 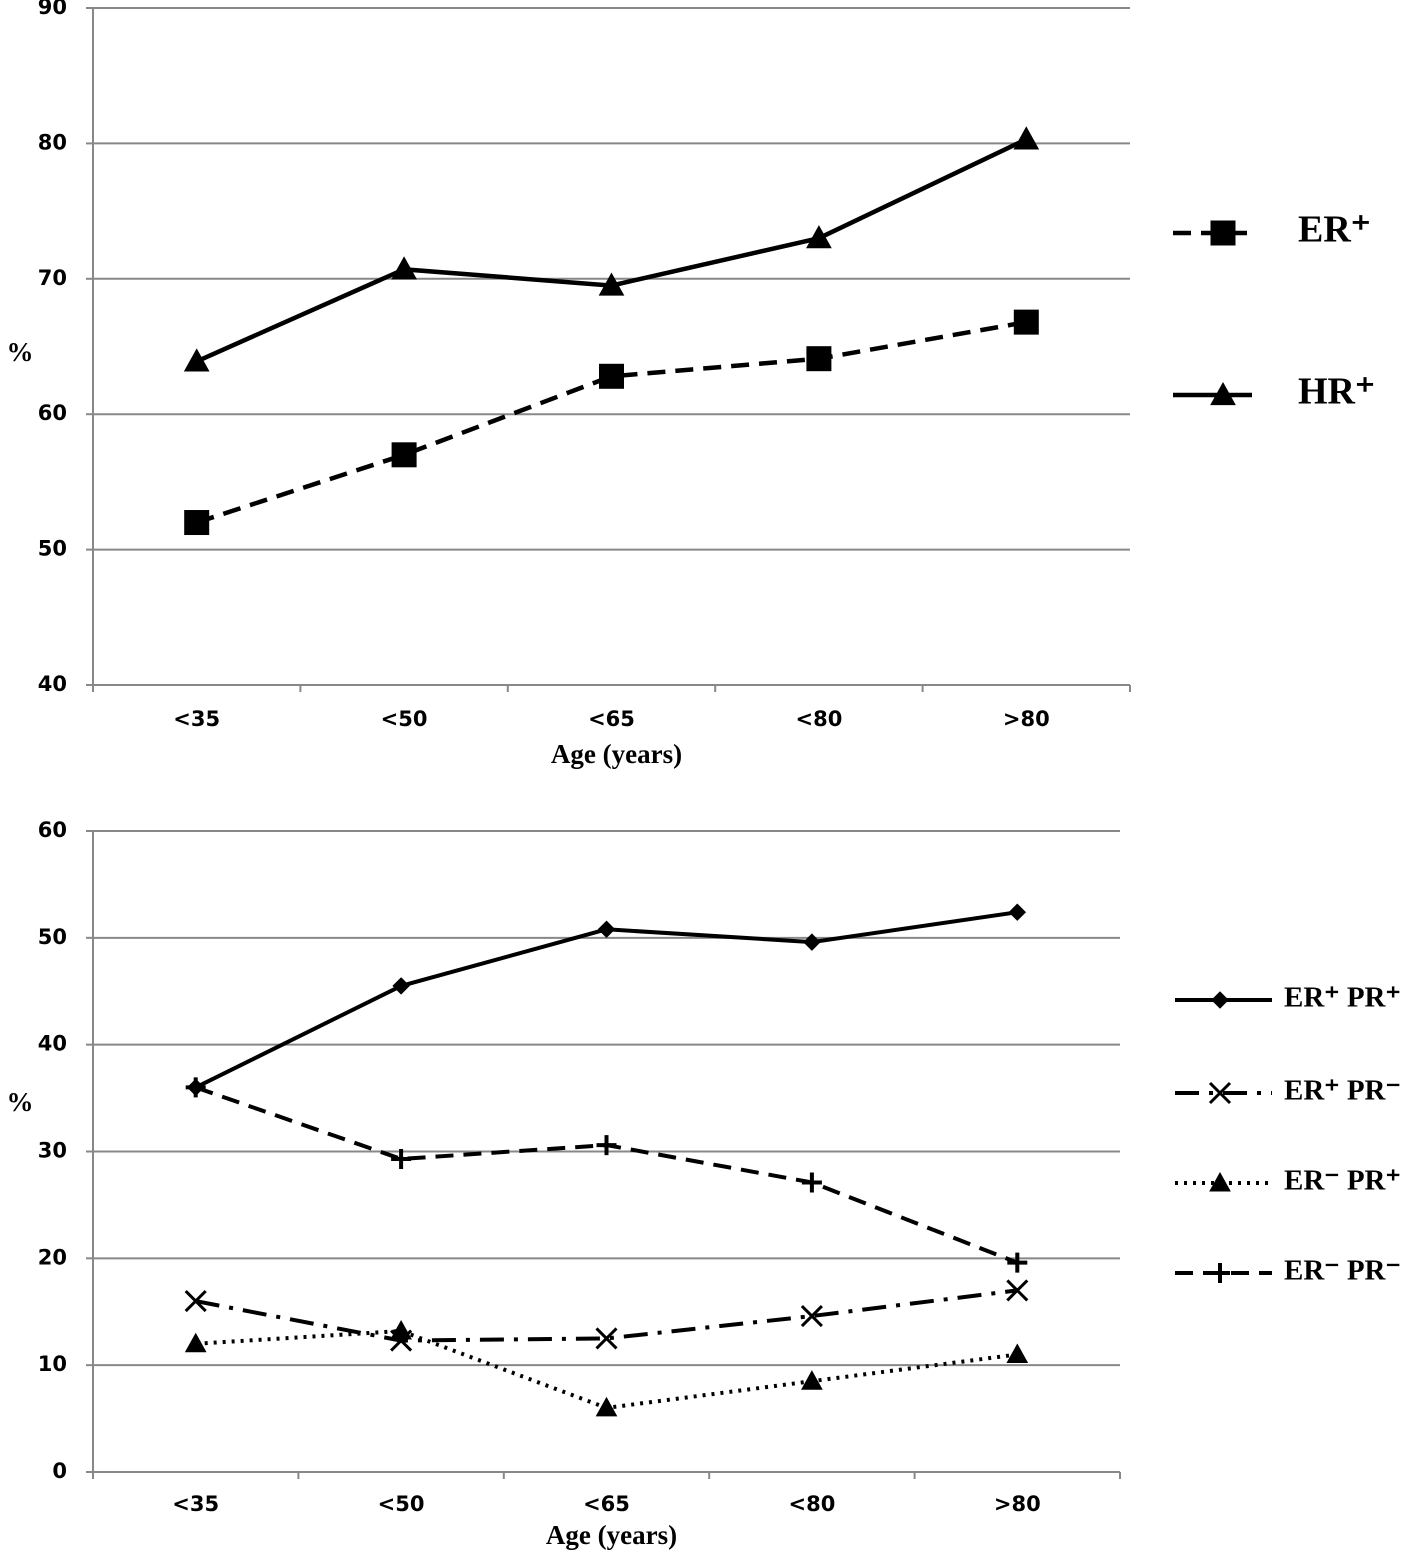 I want to click on legend-label: ER⁺ PR⁻, so click(x=1342, y=1091).